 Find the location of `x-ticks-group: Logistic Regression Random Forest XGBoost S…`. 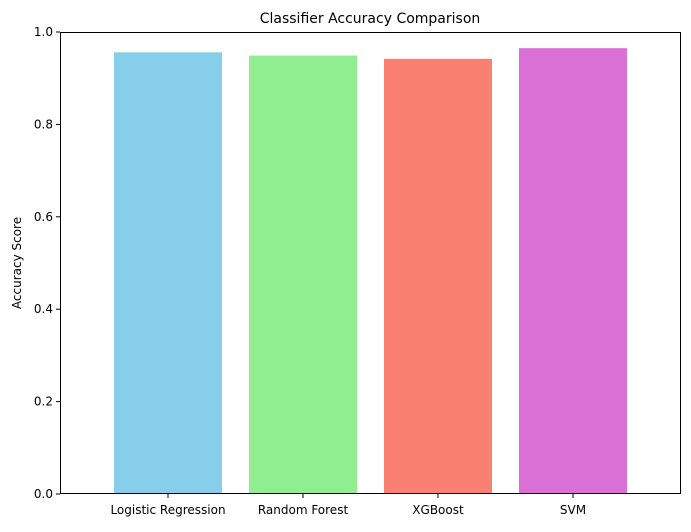

x-ticks-group: Logistic Regression Random Forest XGBoost S… is located at coordinates (348, 505).